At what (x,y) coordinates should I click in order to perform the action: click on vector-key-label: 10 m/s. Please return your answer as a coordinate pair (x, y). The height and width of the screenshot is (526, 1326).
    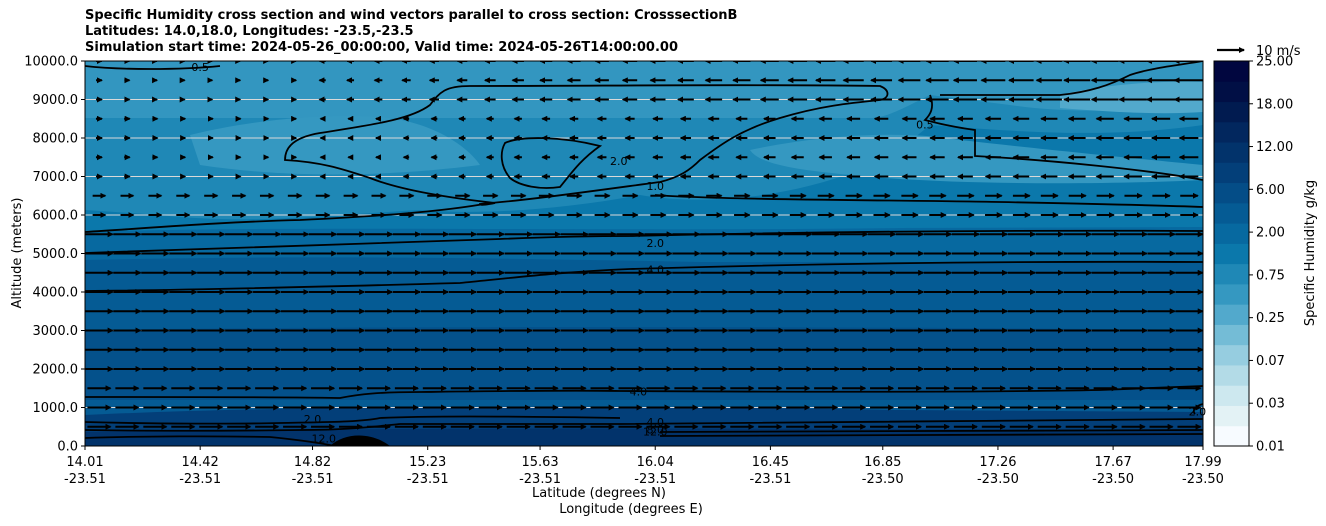
    Looking at the image, I should click on (1278, 51).